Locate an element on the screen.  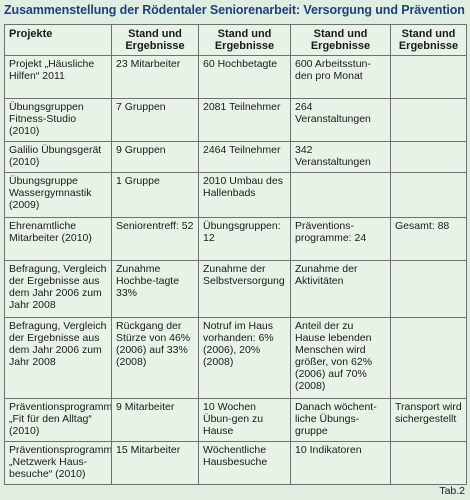
table-cell: 9 Gruppen is located at coordinates (155, 157).